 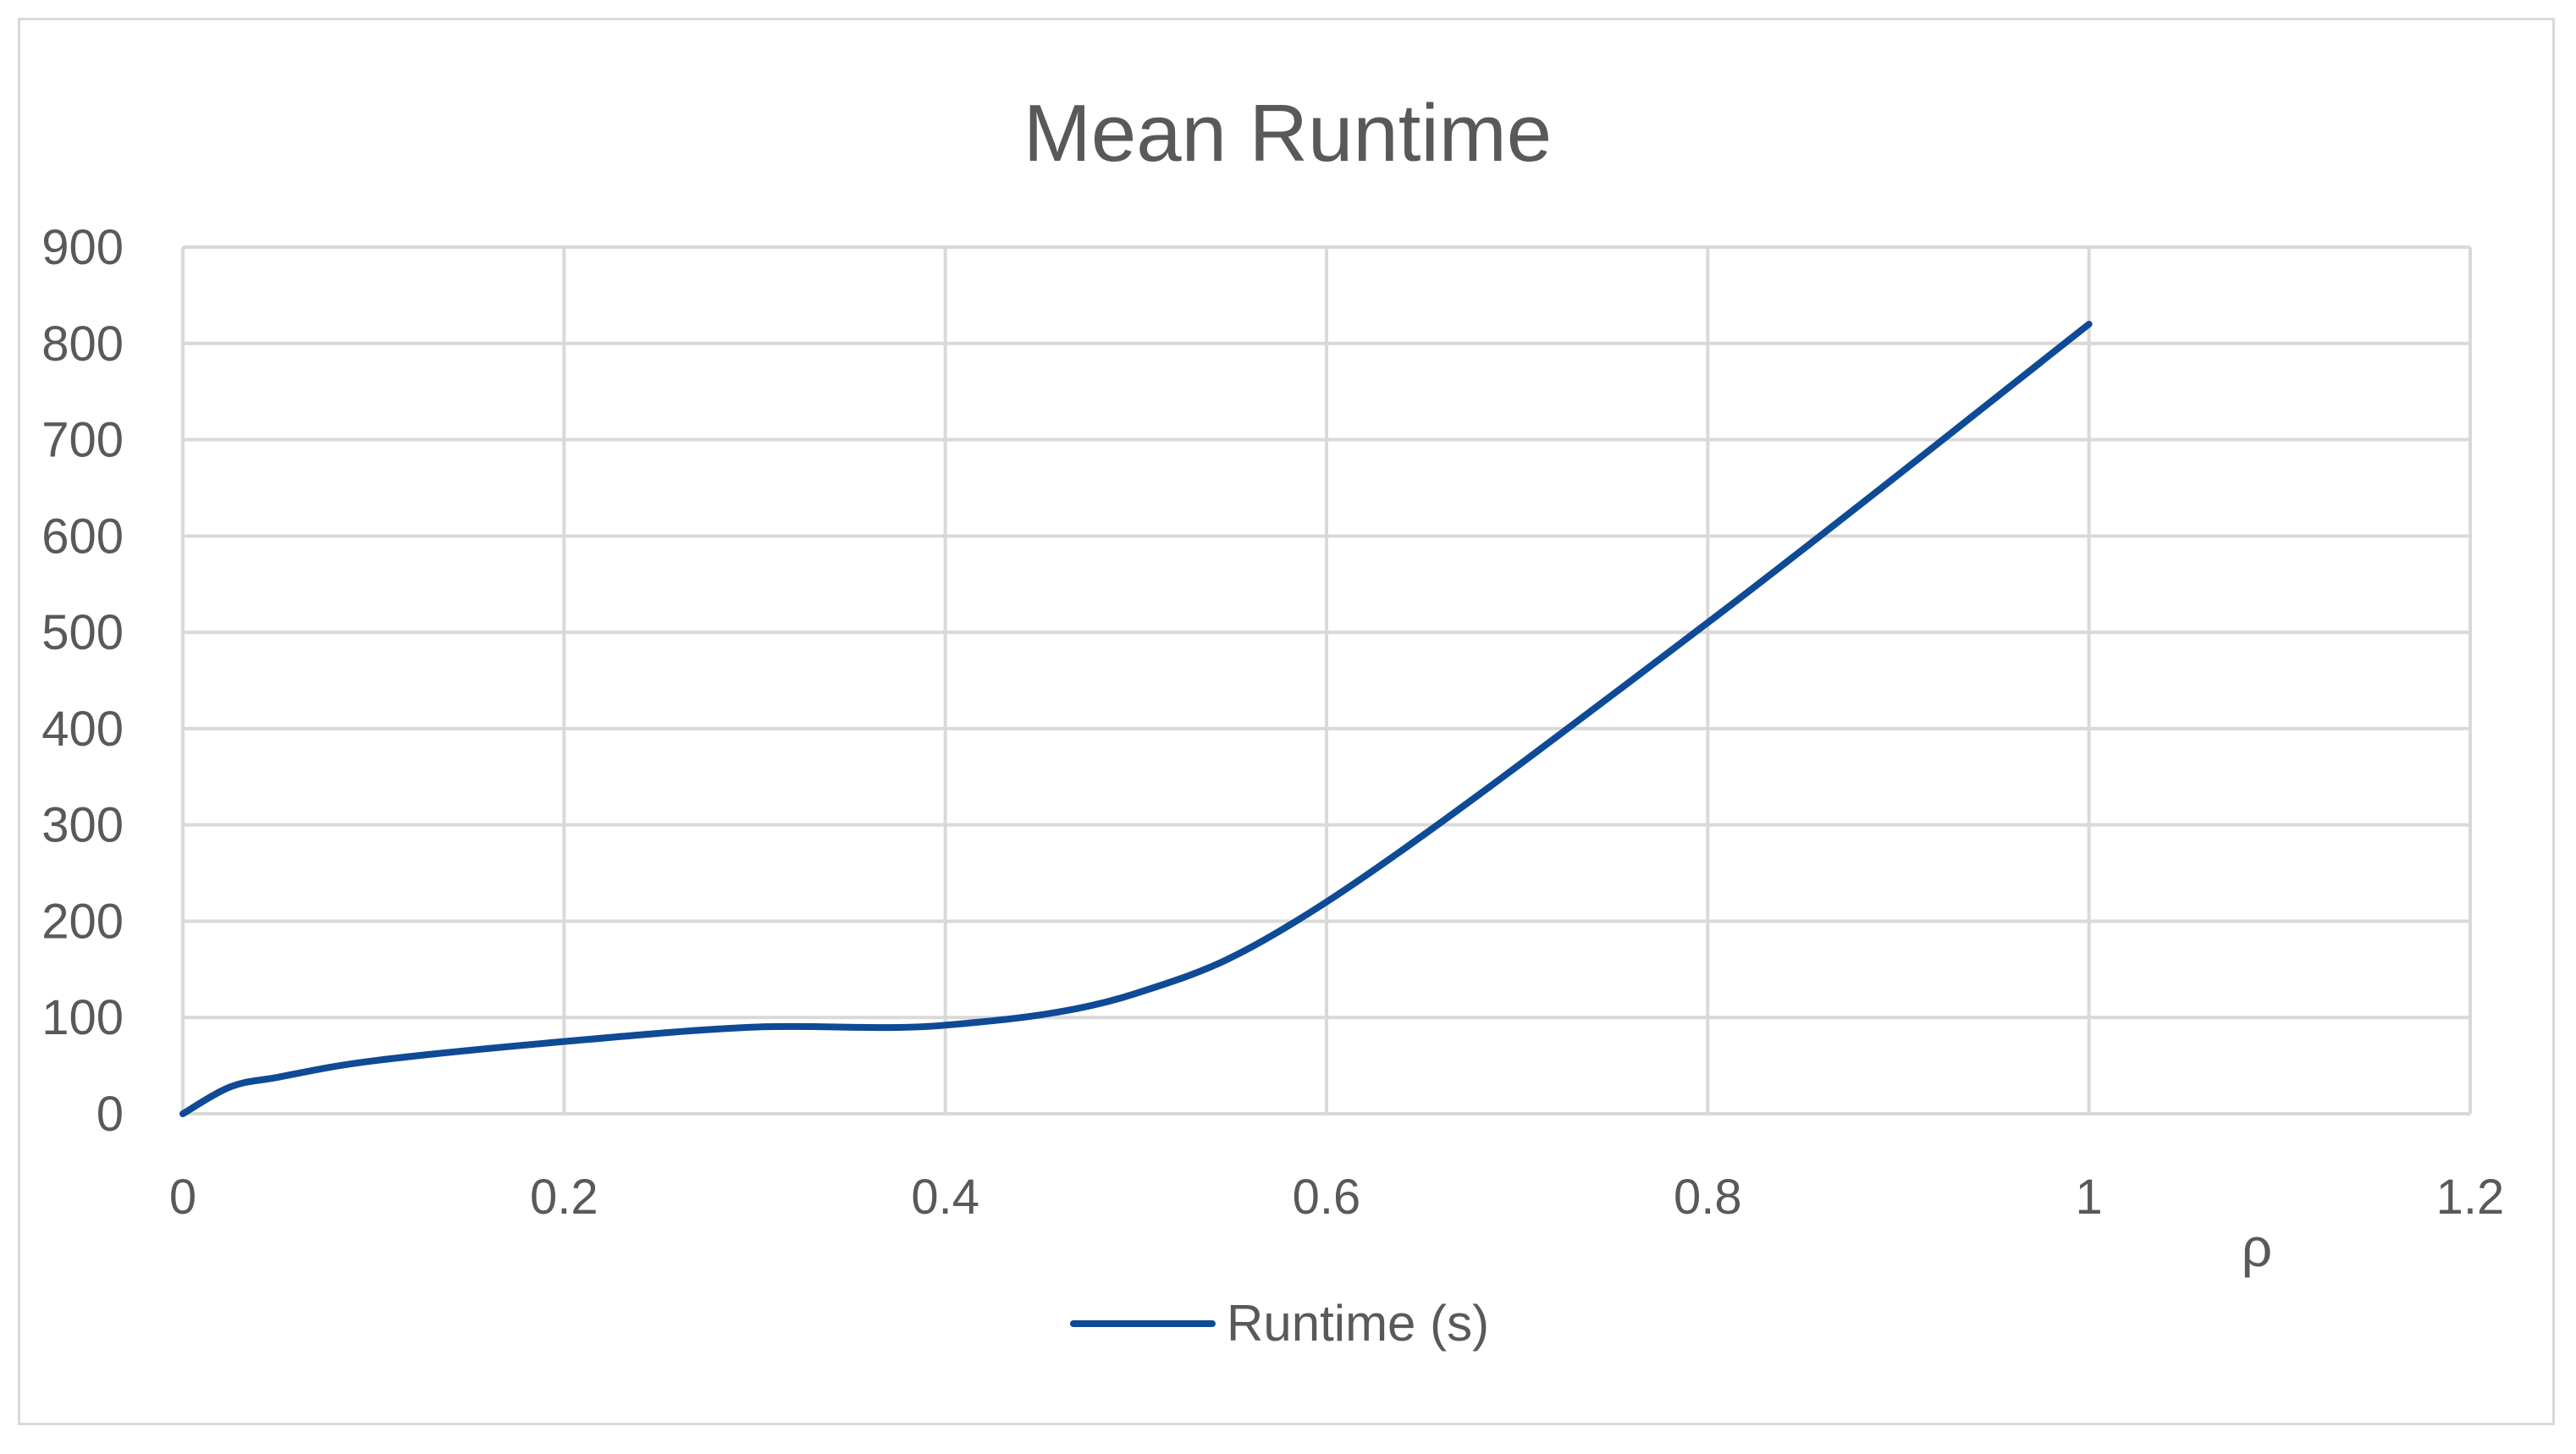 What do you see at coordinates (1708, 1197) in the screenshot?
I see `x-tick-label: 0.8` at bounding box center [1708, 1197].